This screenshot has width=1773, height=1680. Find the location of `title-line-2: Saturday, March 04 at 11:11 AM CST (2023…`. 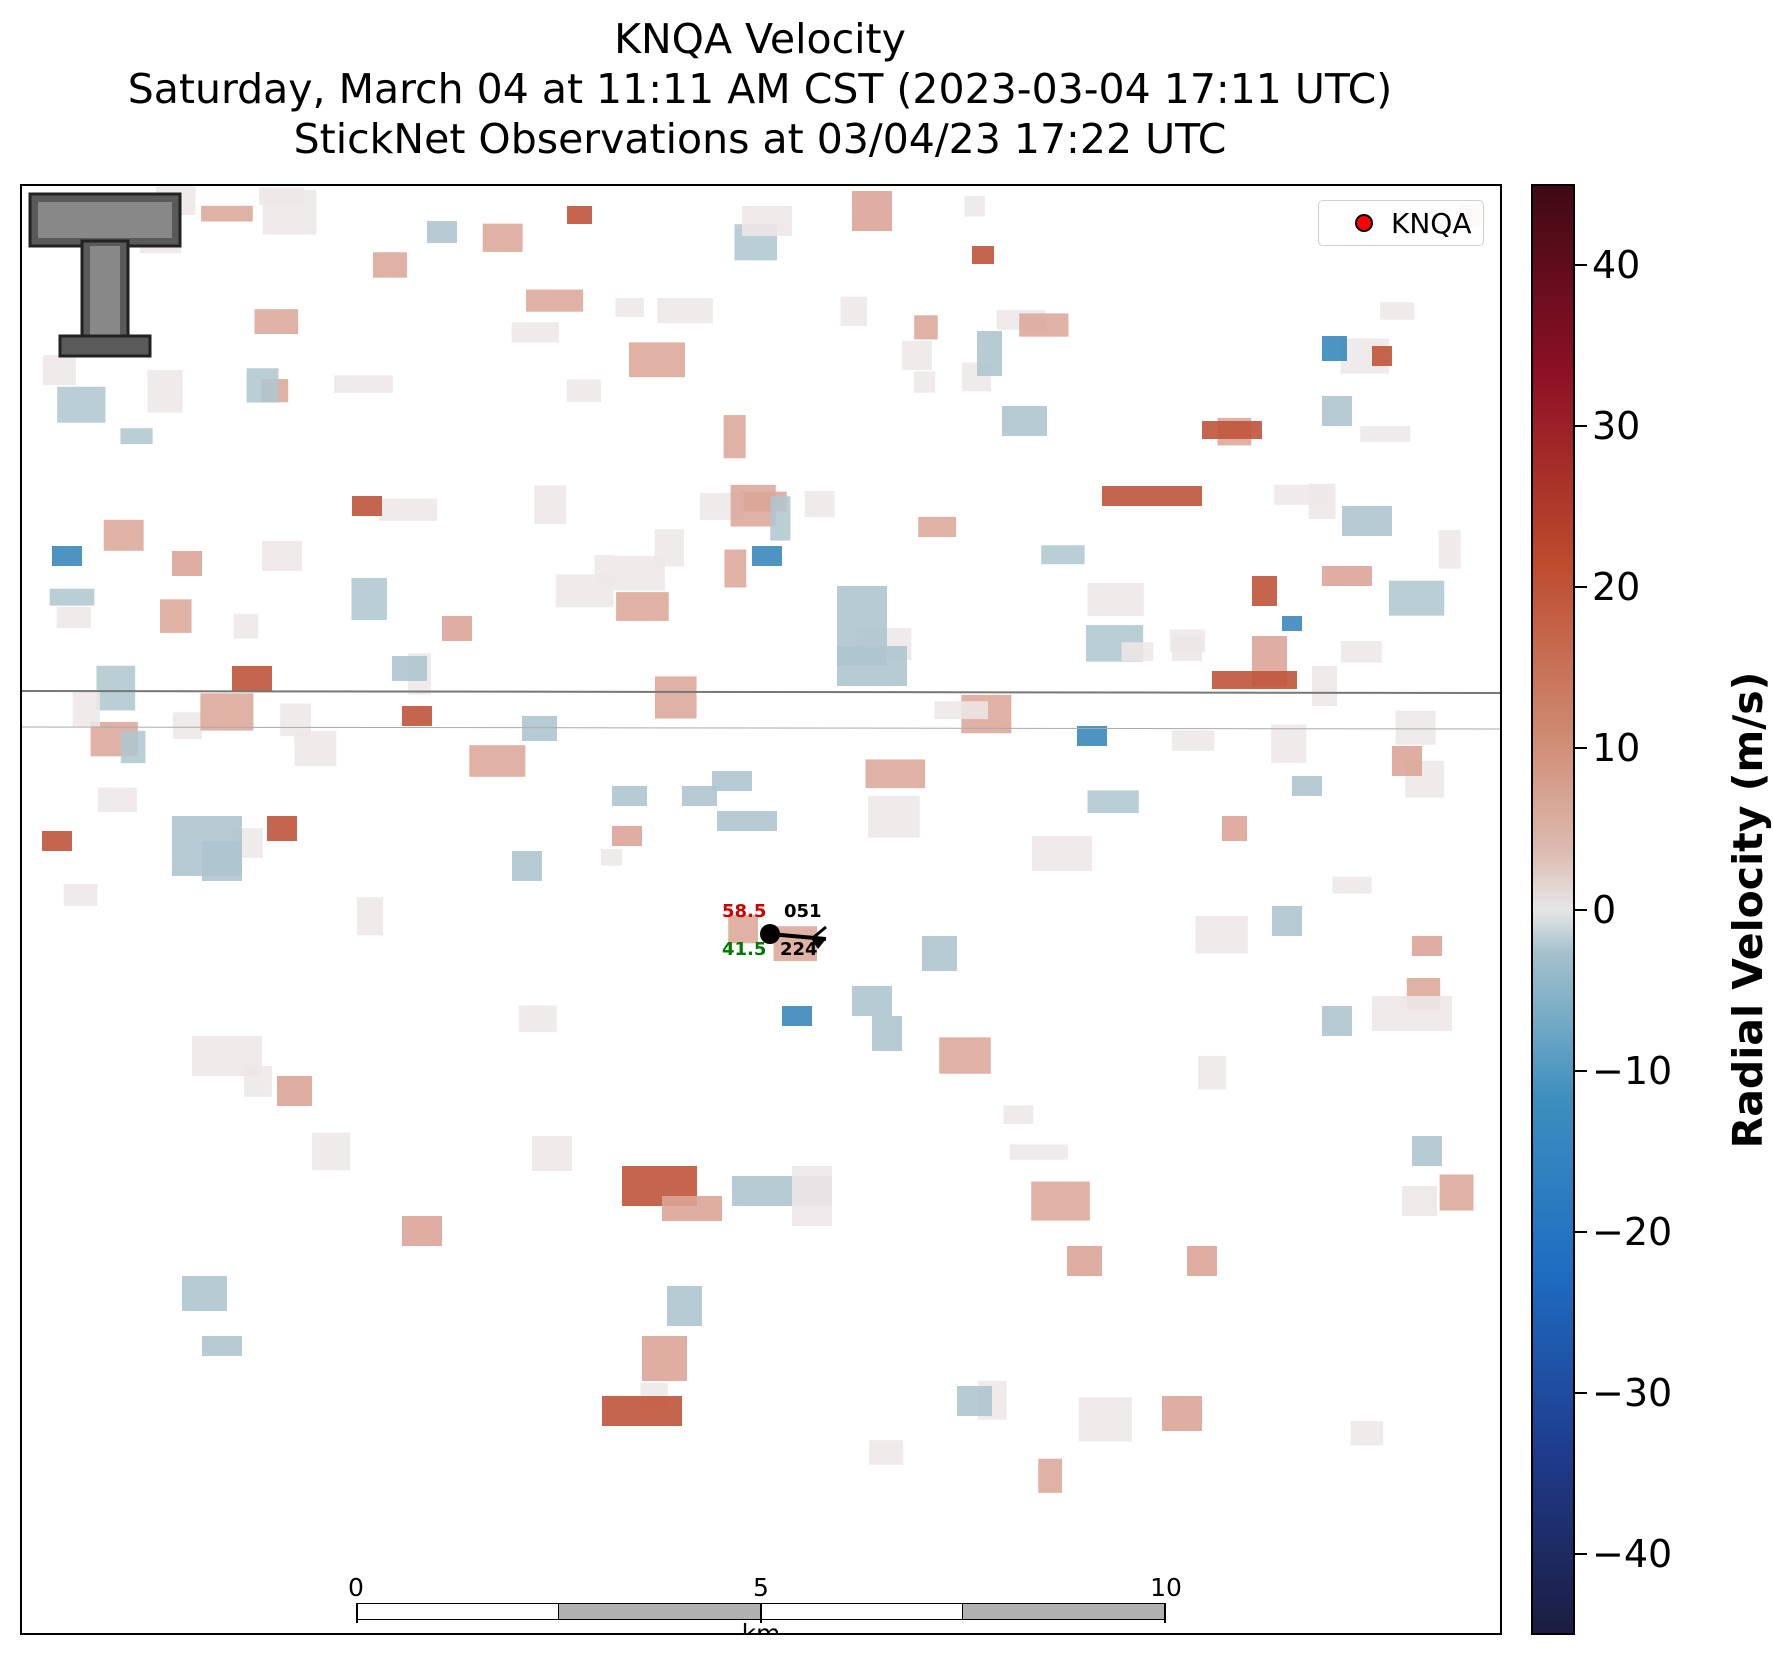

title-line-2: Saturday, March 04 at 11:11 AM CST (2023… is located at coordinates (760, 89).